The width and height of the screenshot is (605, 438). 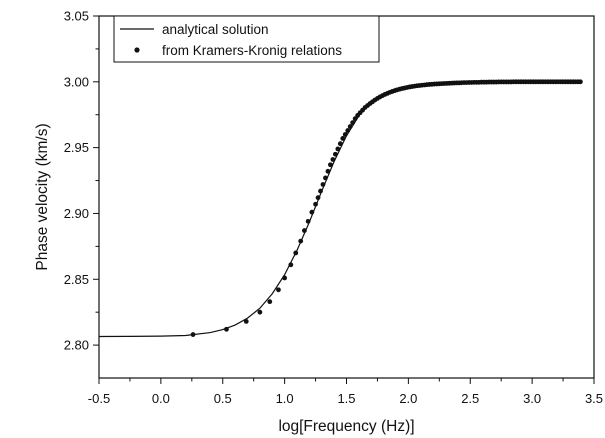 I want to click on legend-swatch-point, so click(x=137, y=50).